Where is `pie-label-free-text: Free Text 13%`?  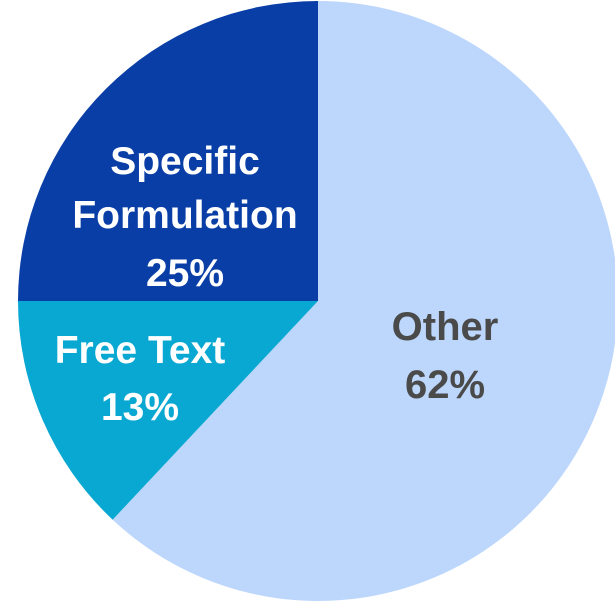 pie-label-free-text: Free Text 13% is located at coordinates (140, 379).